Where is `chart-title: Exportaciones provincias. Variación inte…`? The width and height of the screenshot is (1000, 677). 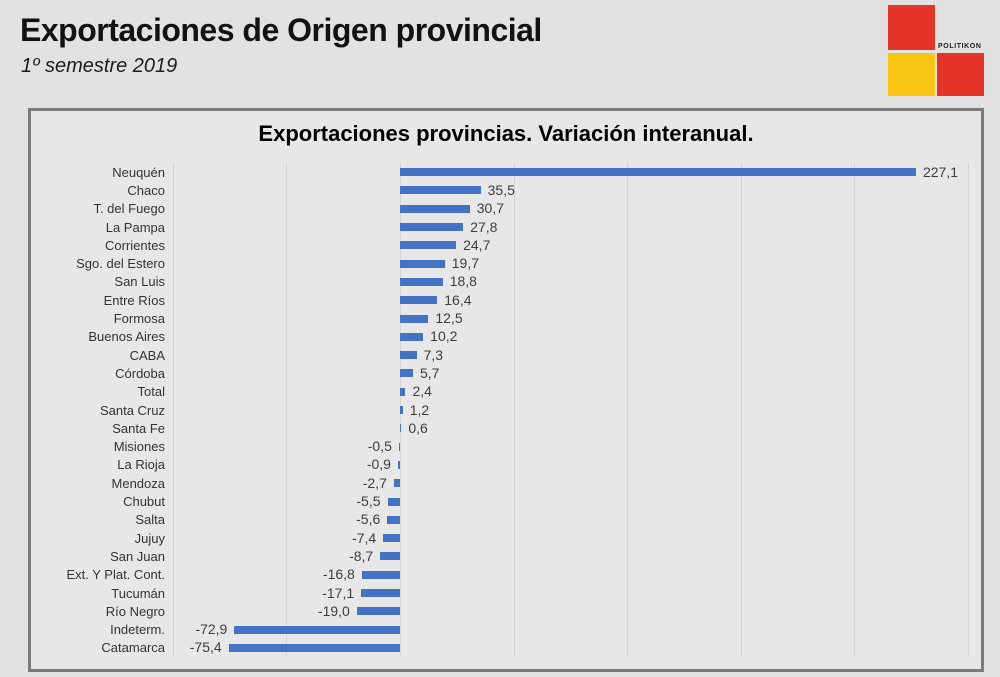 chart-title: Exportaciones provincias. Variación inte… is located at coordinates (506, 133).